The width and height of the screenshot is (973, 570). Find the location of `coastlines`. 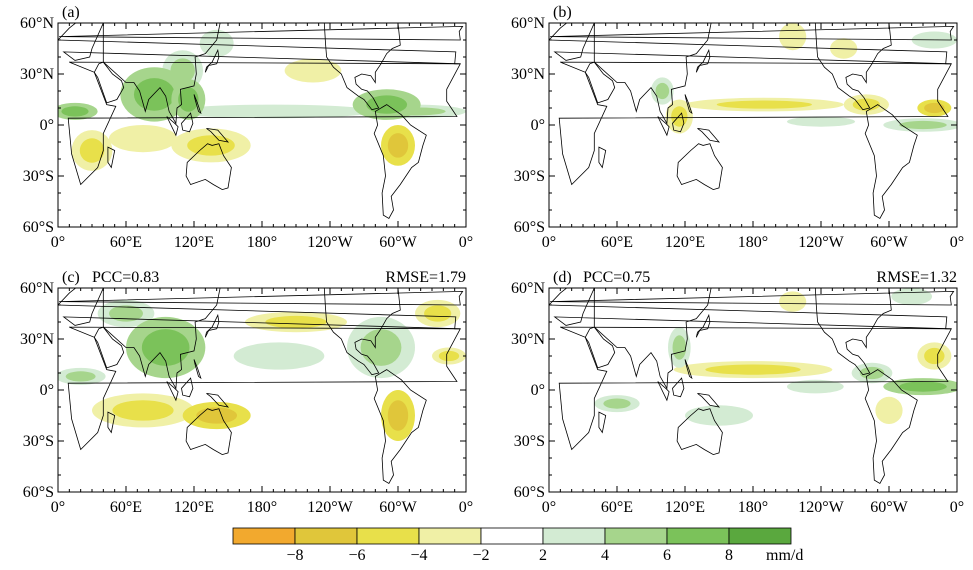

coastlines is located at coordinates (752, 386).